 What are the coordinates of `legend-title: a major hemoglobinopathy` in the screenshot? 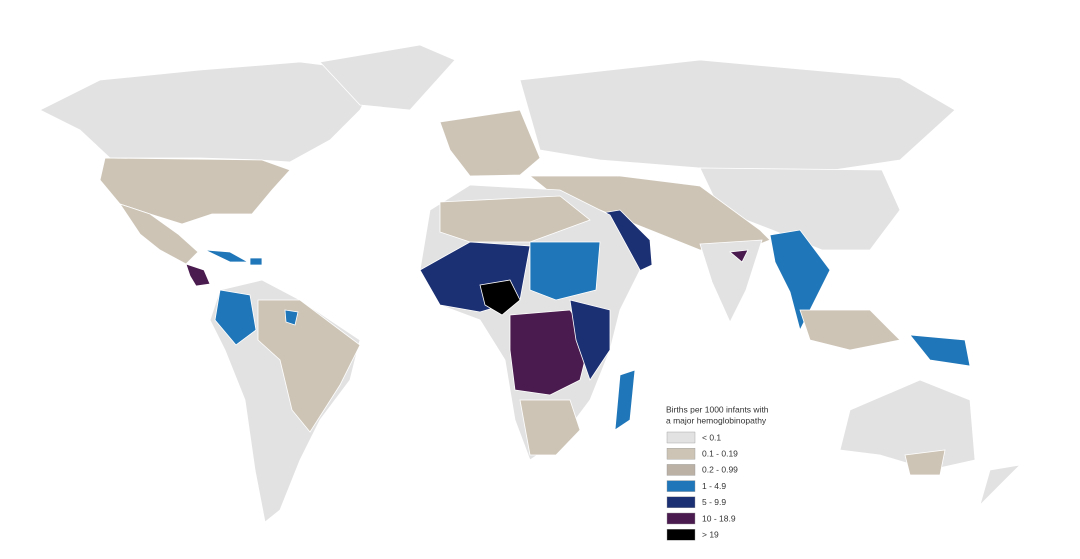 It's located at (716, 420).